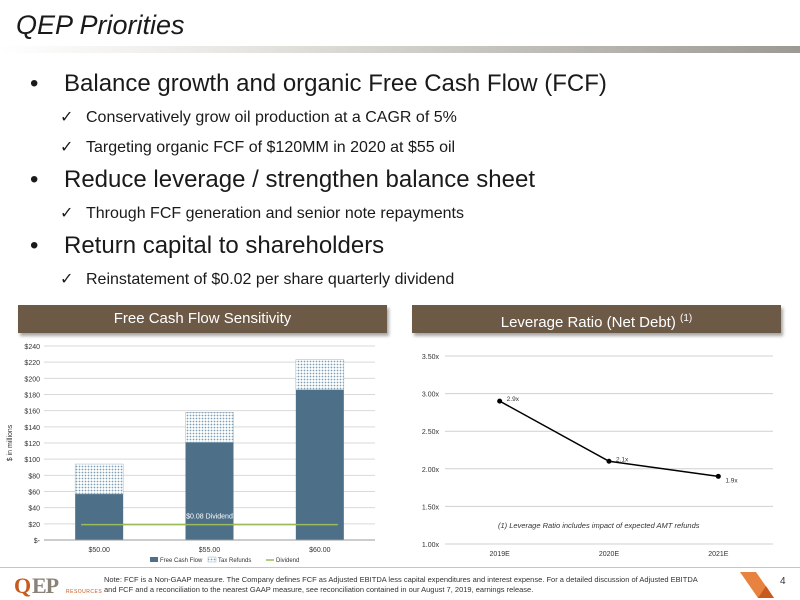 The image size is (800, 600). What do you see at coordinates (99, 550) in the screenshot?
I see `x-tick-label: $50.00` at bounding box center [99, 550].